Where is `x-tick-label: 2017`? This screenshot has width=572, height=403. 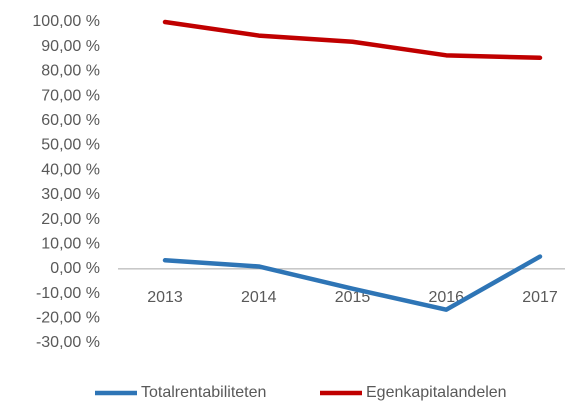 x-tick-label: 2017 is located at coordinates (540, 297).